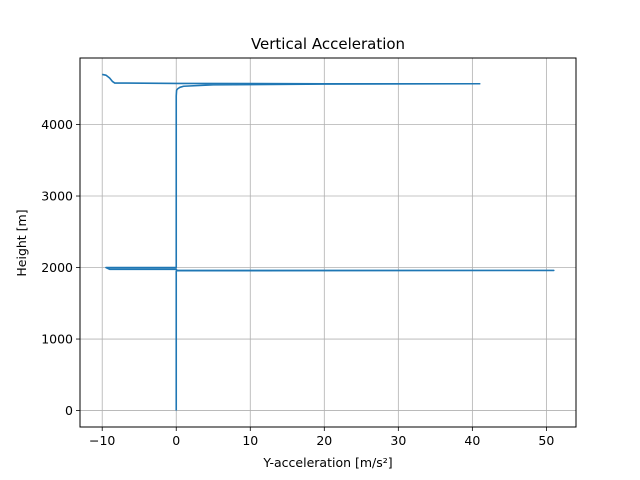 This screenshot has height=480, width=640. What do you see at coordinates (546, 440) in the screenshot?
I see `x-tick-label: 50` at bounding box center [546, 440].